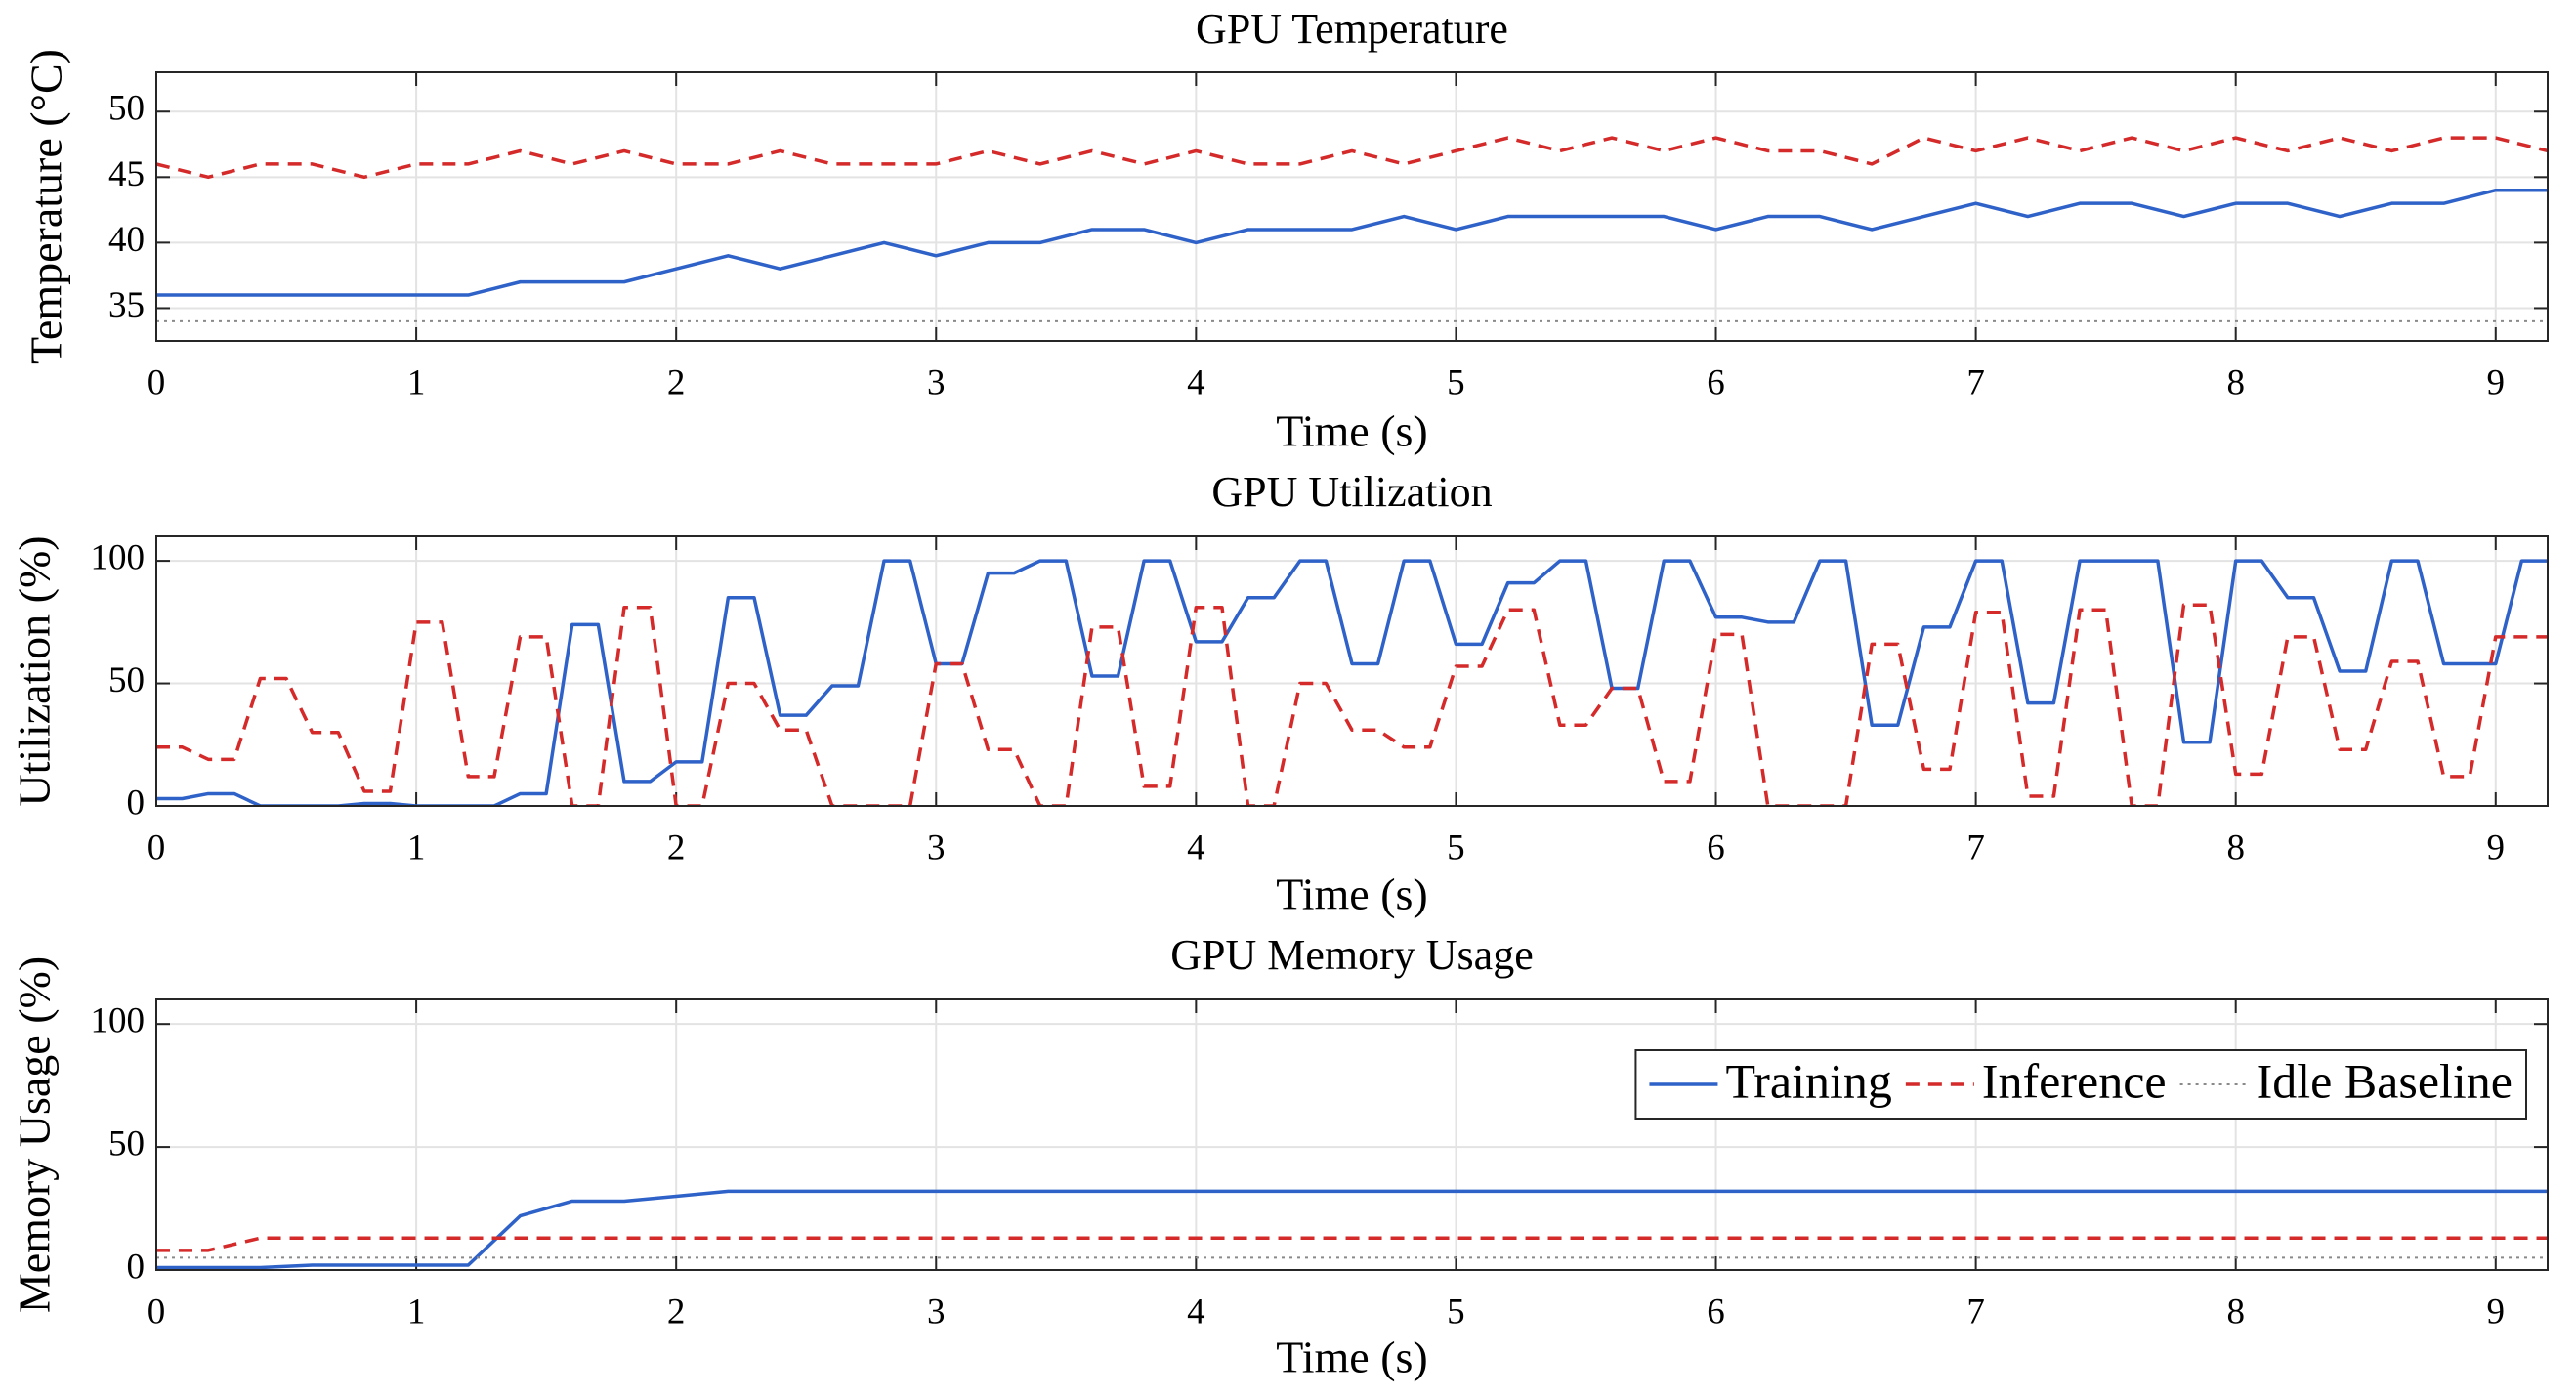 The width and height of the screenshot is (2576, 1398). What do you see at coordinates (1352, 29) in the screenshot?
I see `chart-title: GPU Temperature` at bounding box center [1352, 29].